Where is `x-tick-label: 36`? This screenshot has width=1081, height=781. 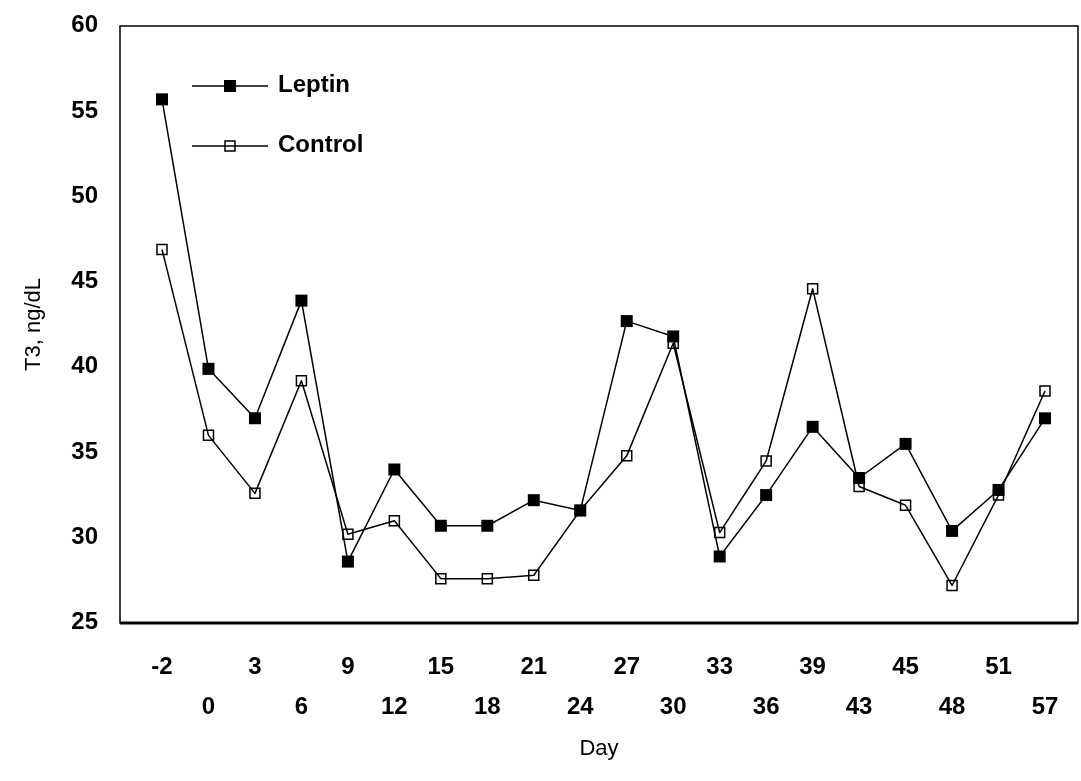 x-tick-label: 36 is located at coordinates (766, 706).